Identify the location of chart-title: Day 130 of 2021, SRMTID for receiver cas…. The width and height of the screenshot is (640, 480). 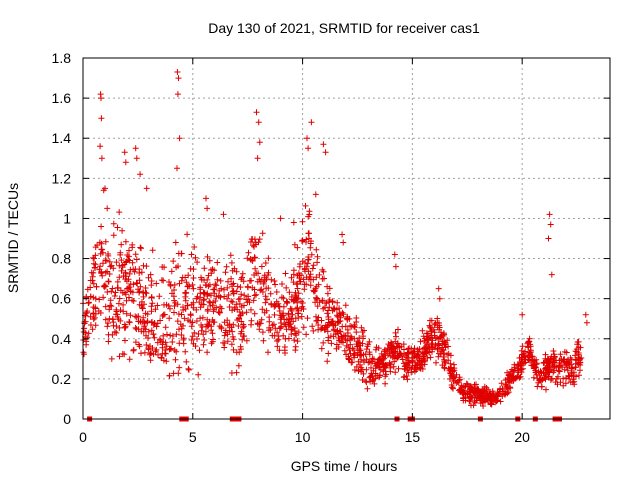
(344, 28).